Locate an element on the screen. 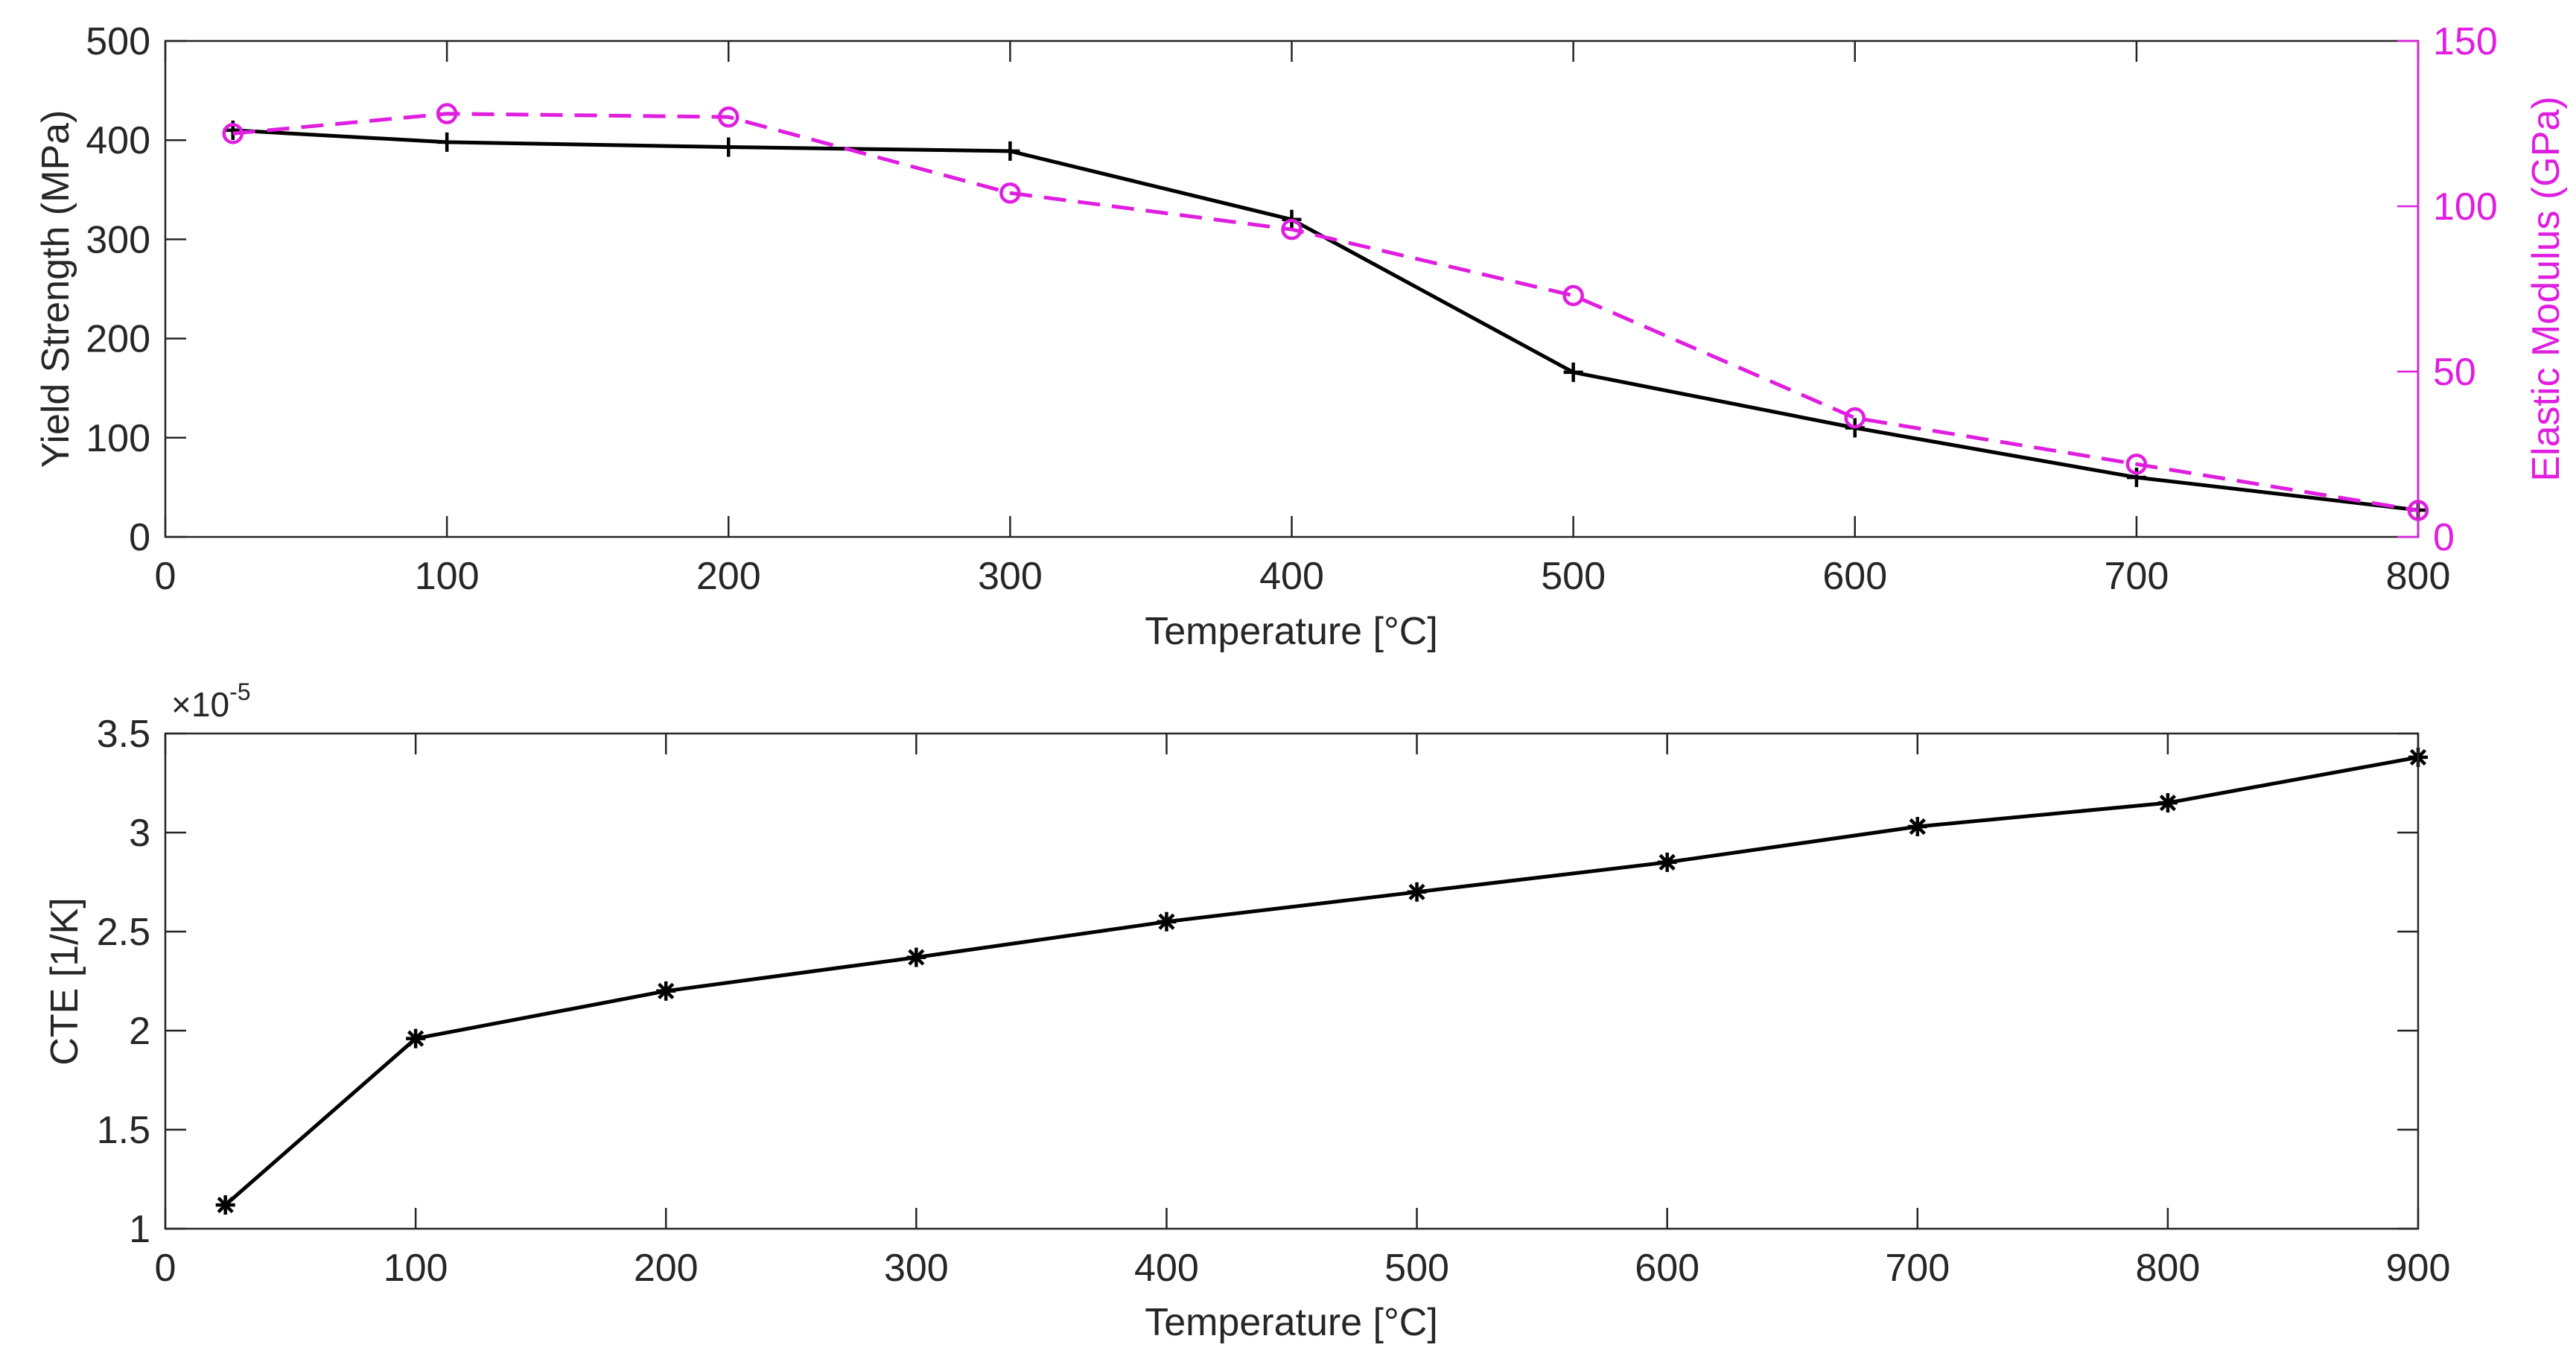 The width and height of the screenshot is (2576, 1365). y-tick-label: 2.5 is located at coordinates (123, 932).